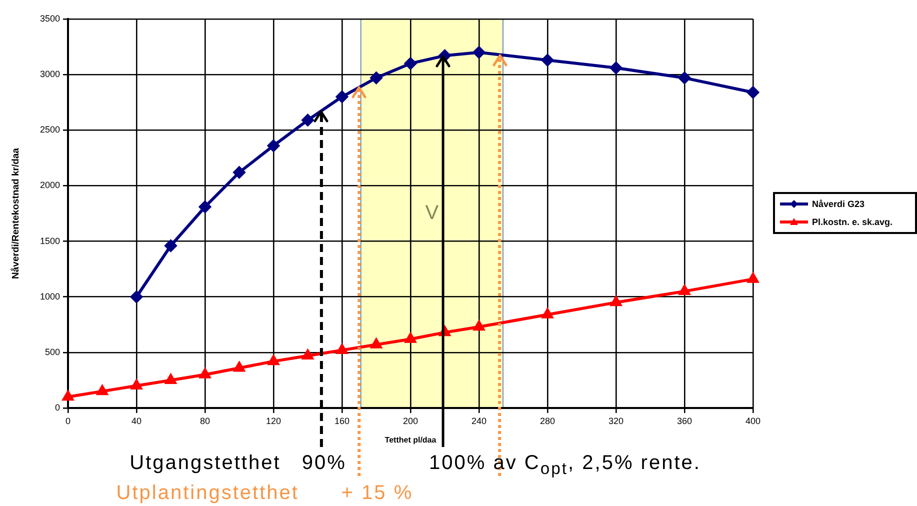 This screenshot has height=506, width=917. I want to click on y-tick-label: 2500, so click(50, 129).